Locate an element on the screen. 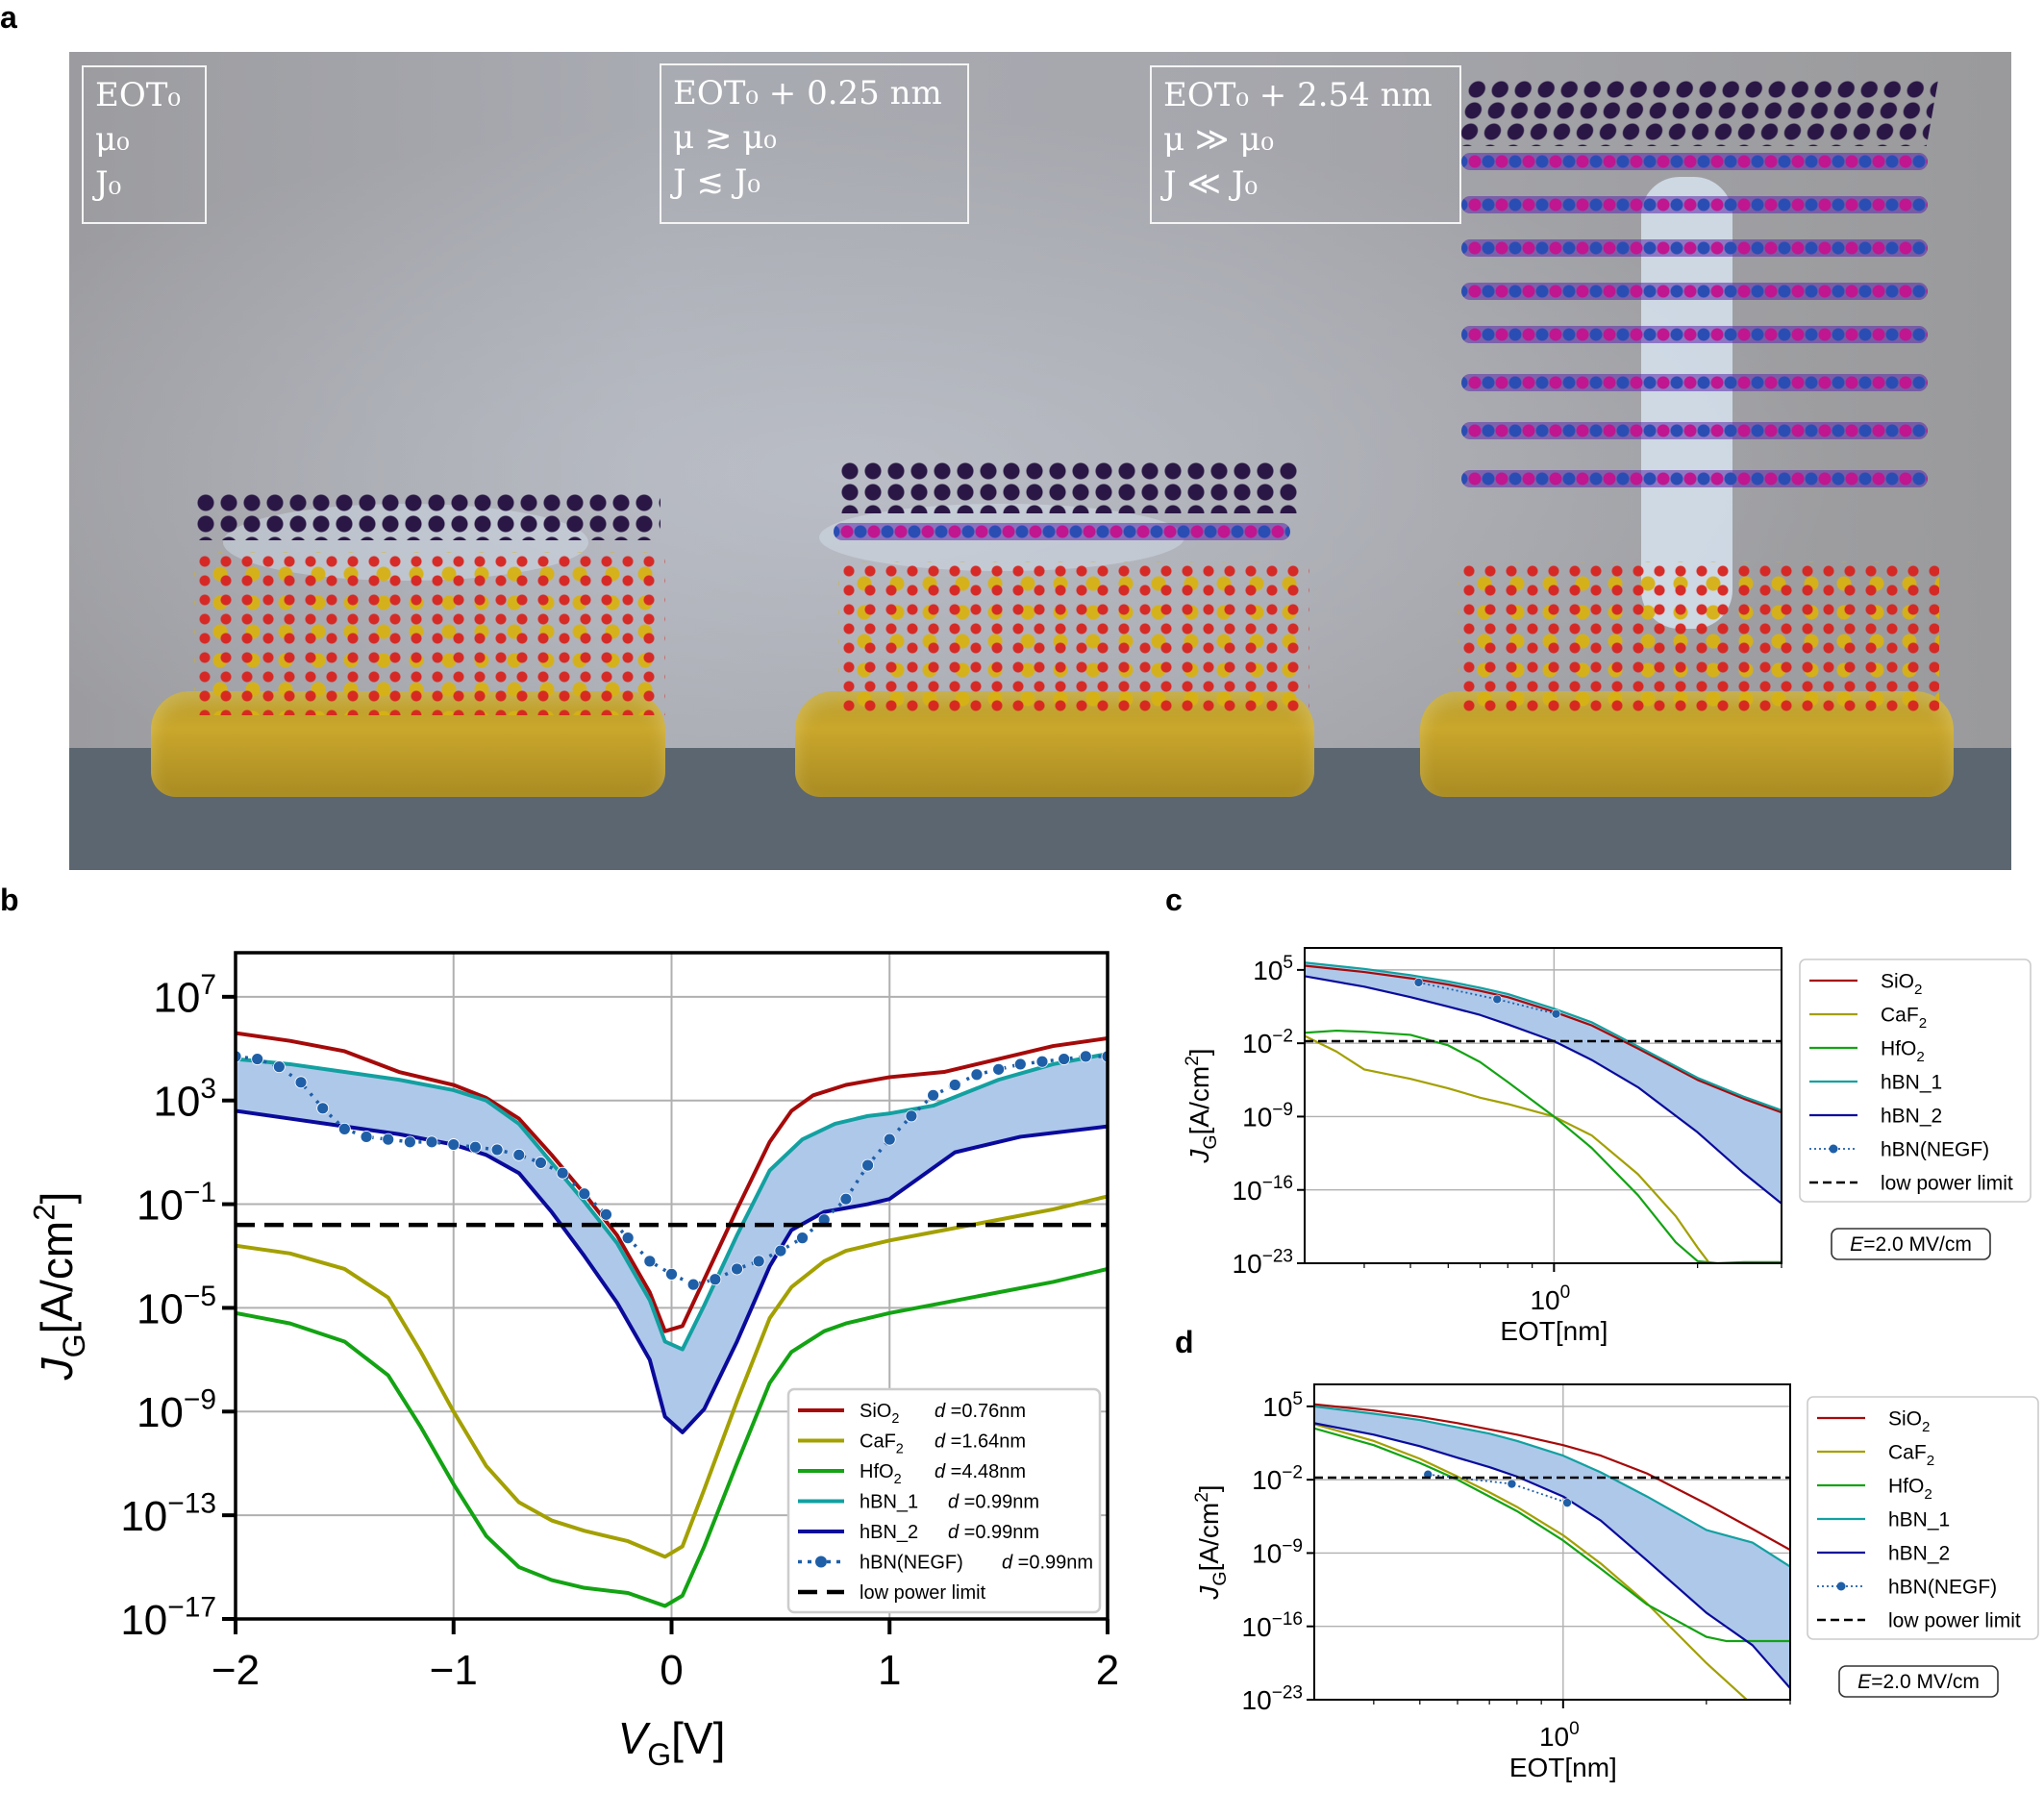 The image size is (2044, 1817). legend-label-NEGF: hBN(NEGF) is located at coordinates (911, 1563).